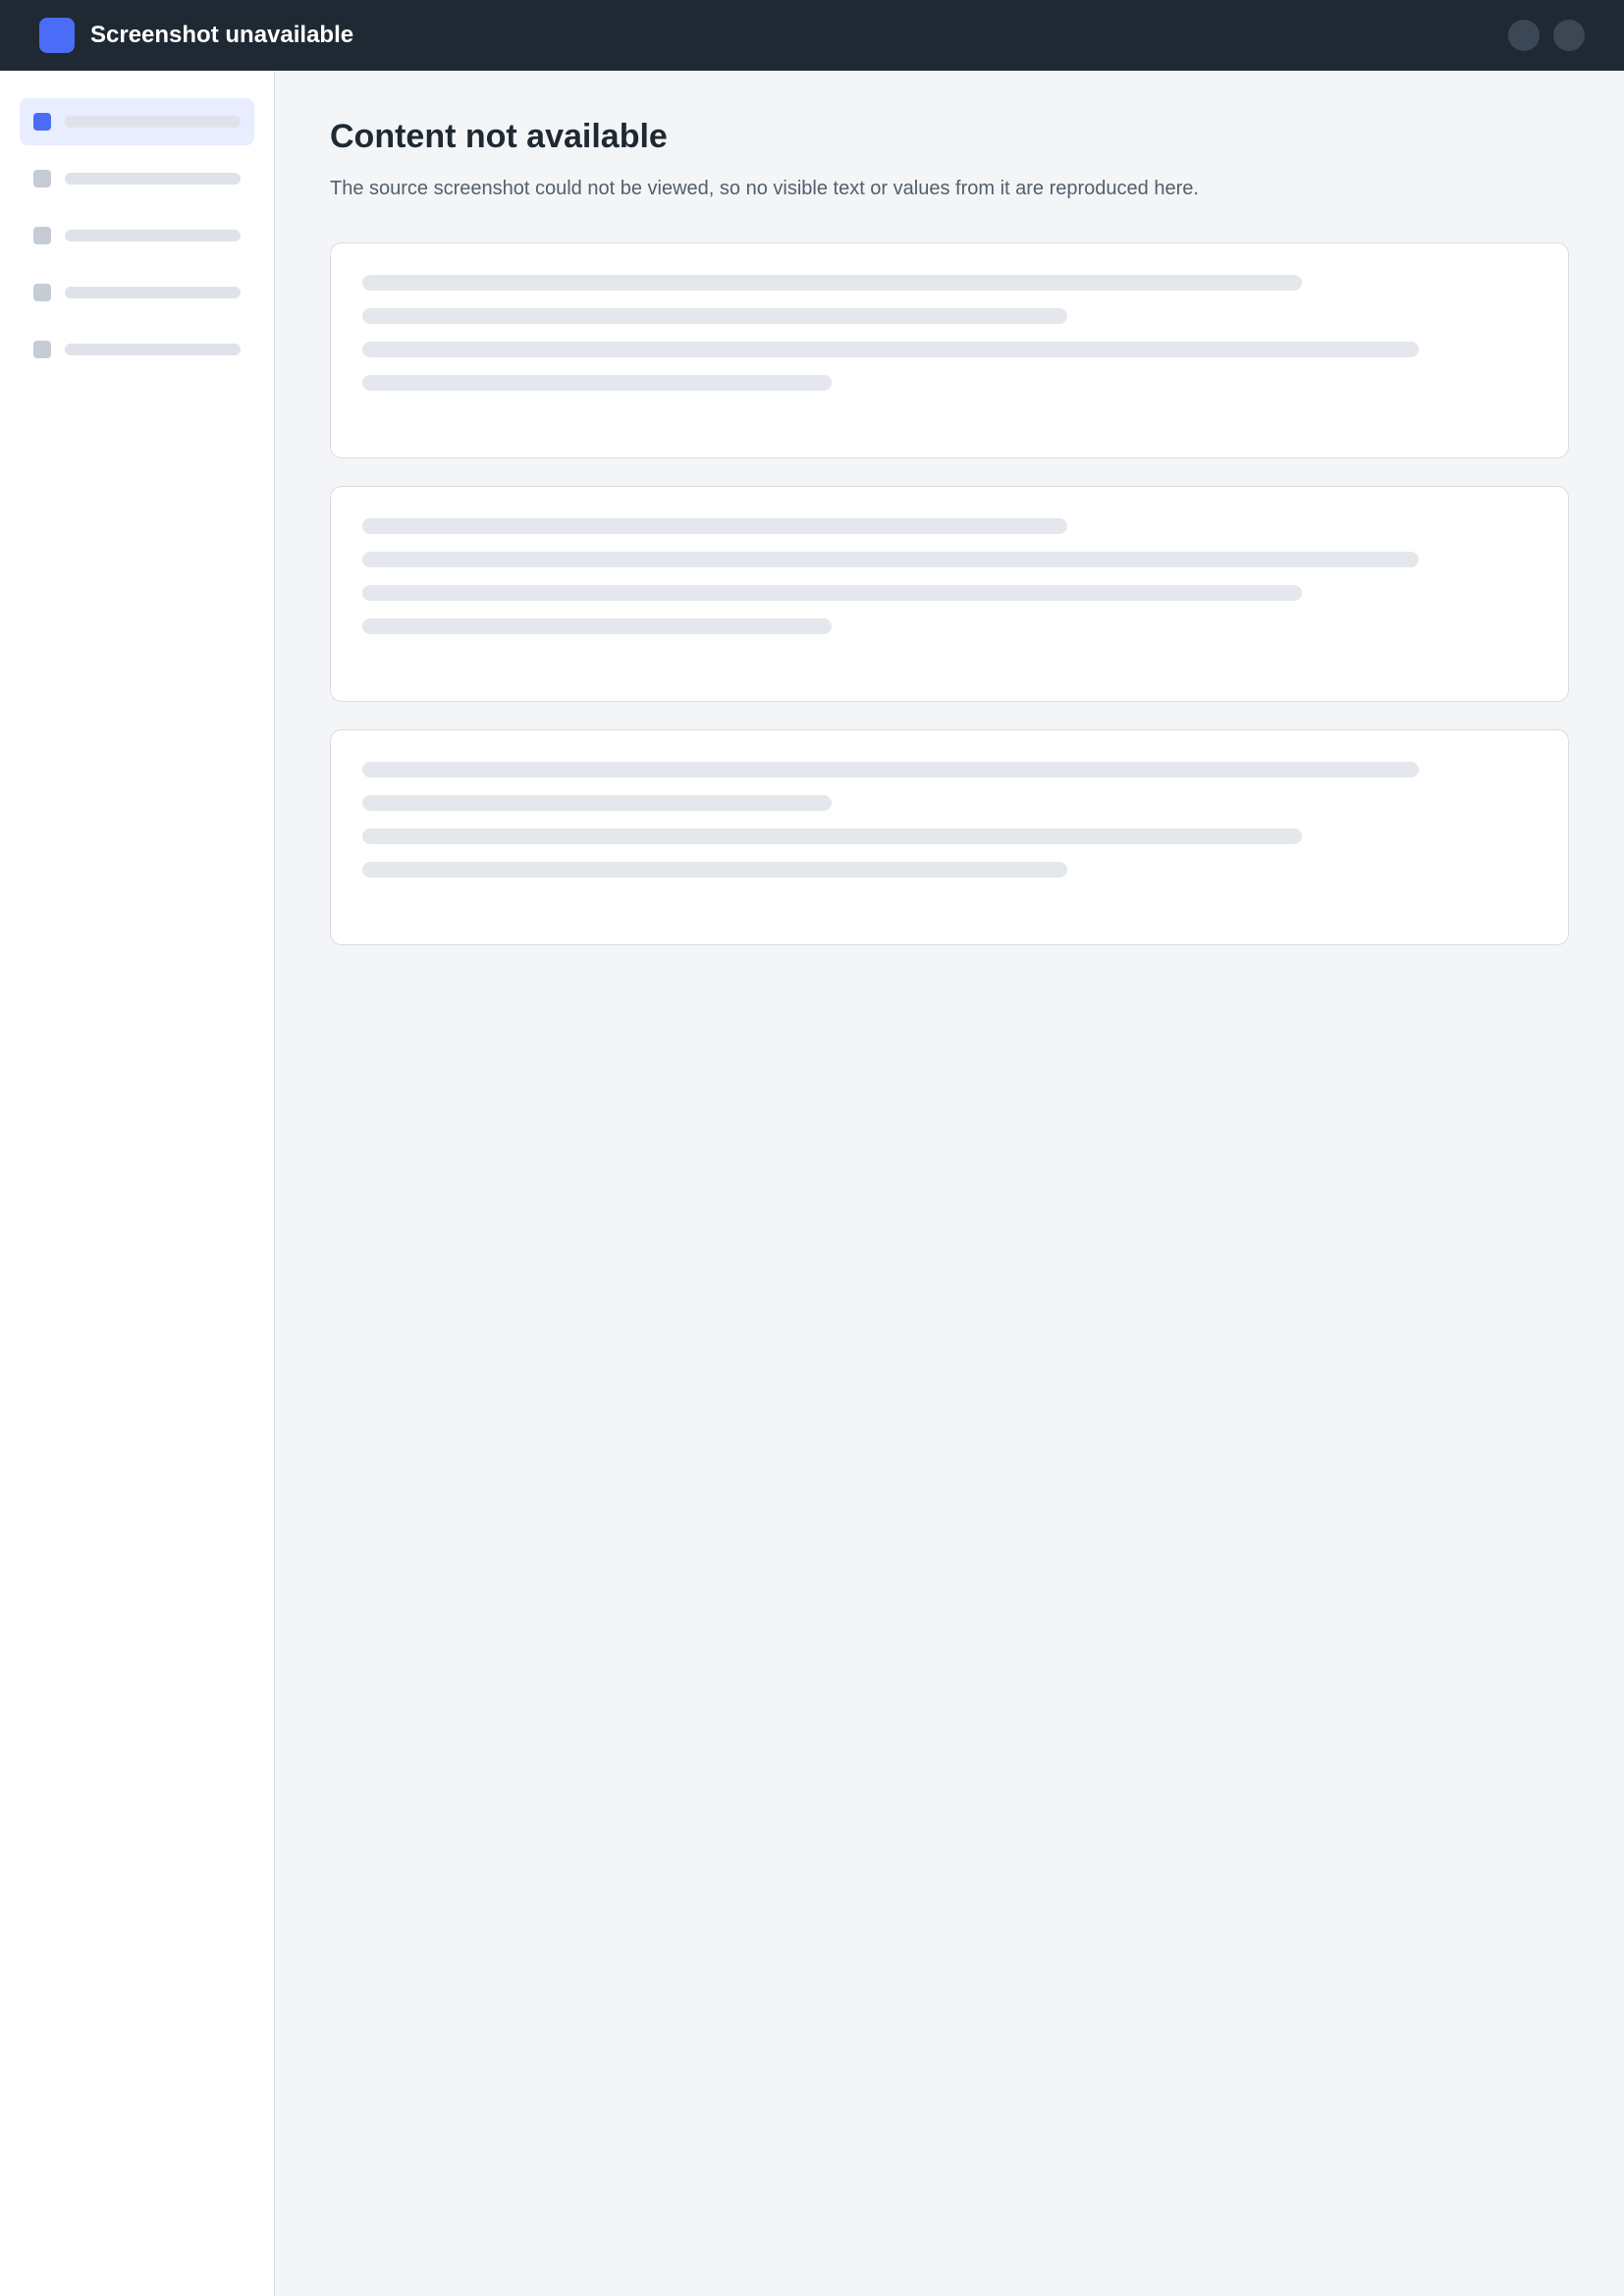  What do you see at coordinates (812, 35) in the screenshot?
I see `app-header: Screenshot unavailable` at bounding box center [812, 35].